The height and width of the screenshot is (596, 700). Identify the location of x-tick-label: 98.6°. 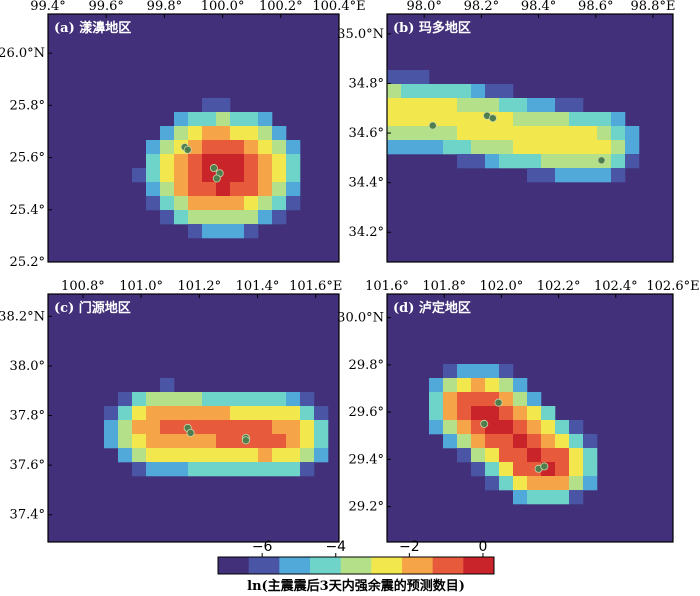
(595, 7).